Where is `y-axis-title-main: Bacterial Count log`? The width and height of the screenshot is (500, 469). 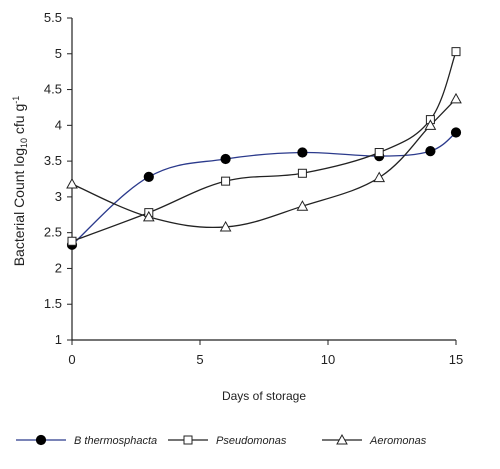
y-axis-title-main: Bacterial Count log is located at coordinates (19, 207).